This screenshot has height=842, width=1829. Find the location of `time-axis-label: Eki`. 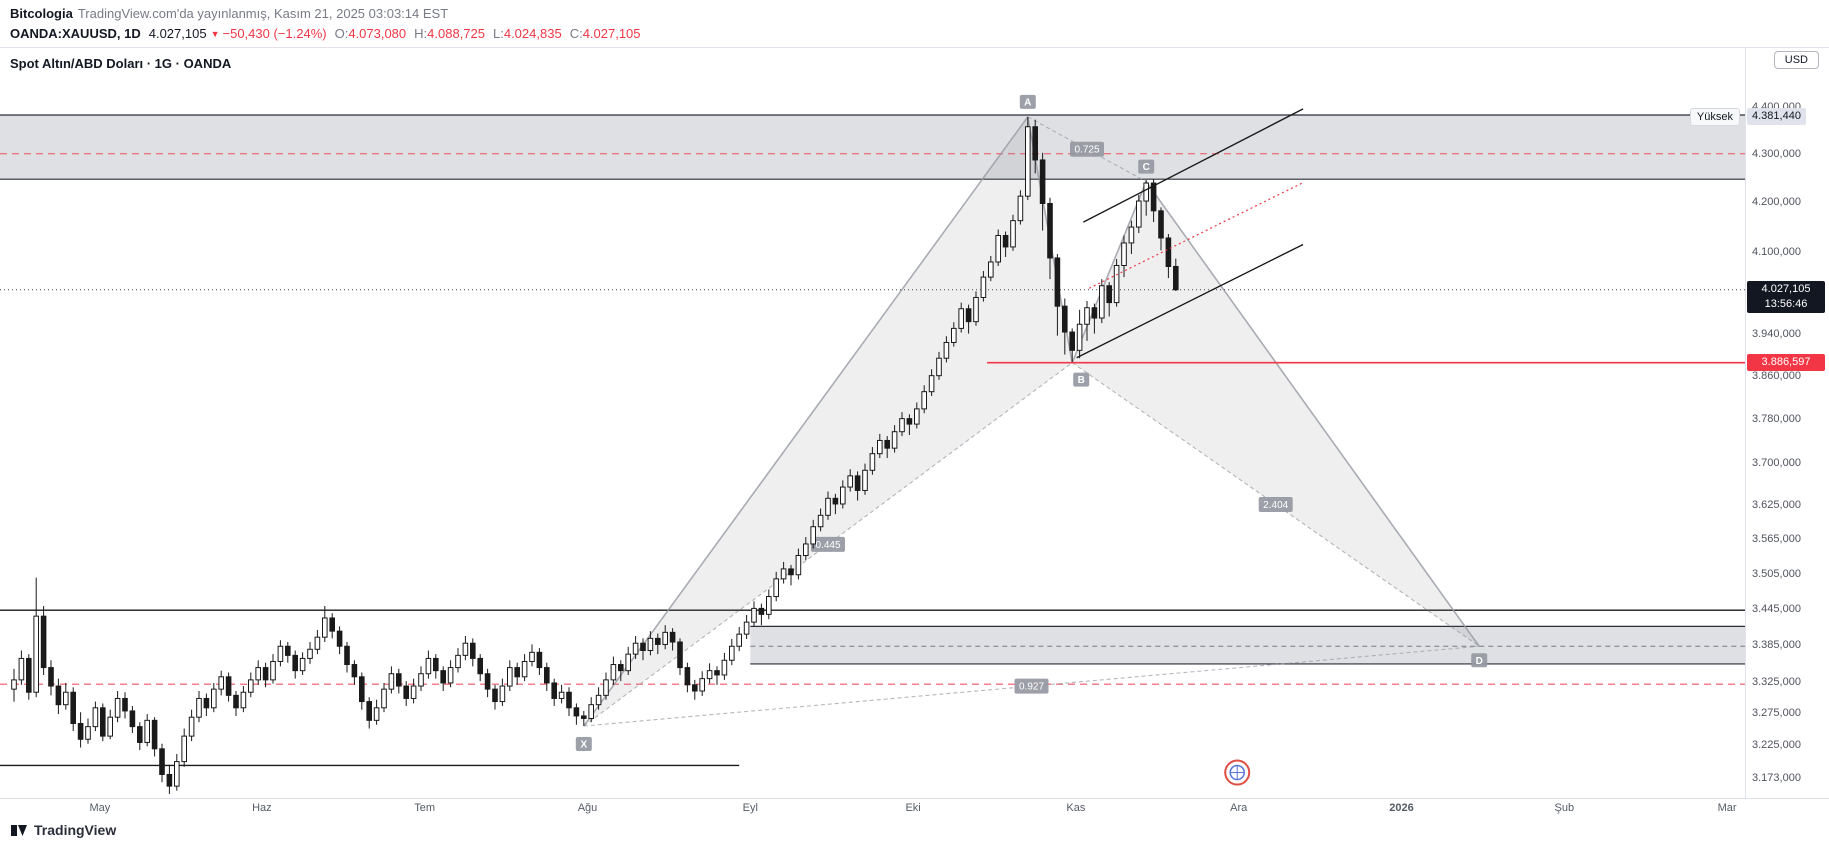

time-axis-label: Eki is located at coordinates (912, 808).